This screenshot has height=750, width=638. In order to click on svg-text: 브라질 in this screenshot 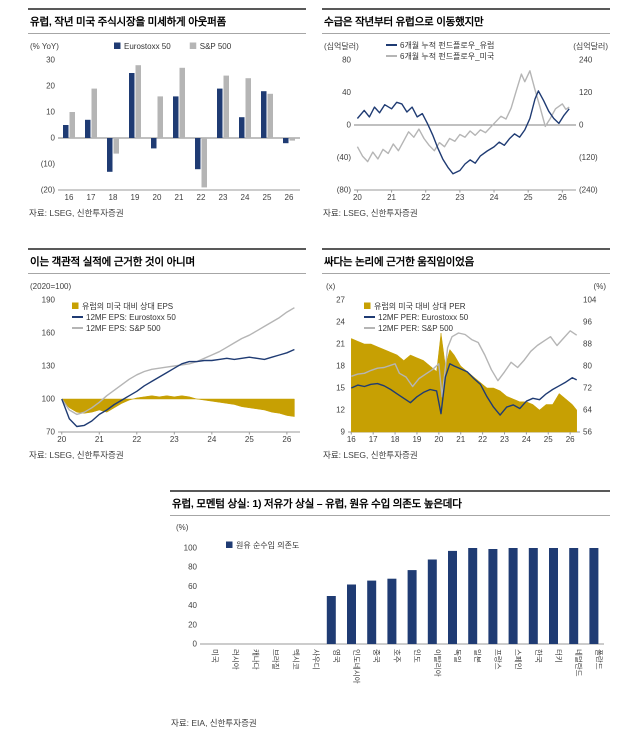, I will do `click(275, 659)`.